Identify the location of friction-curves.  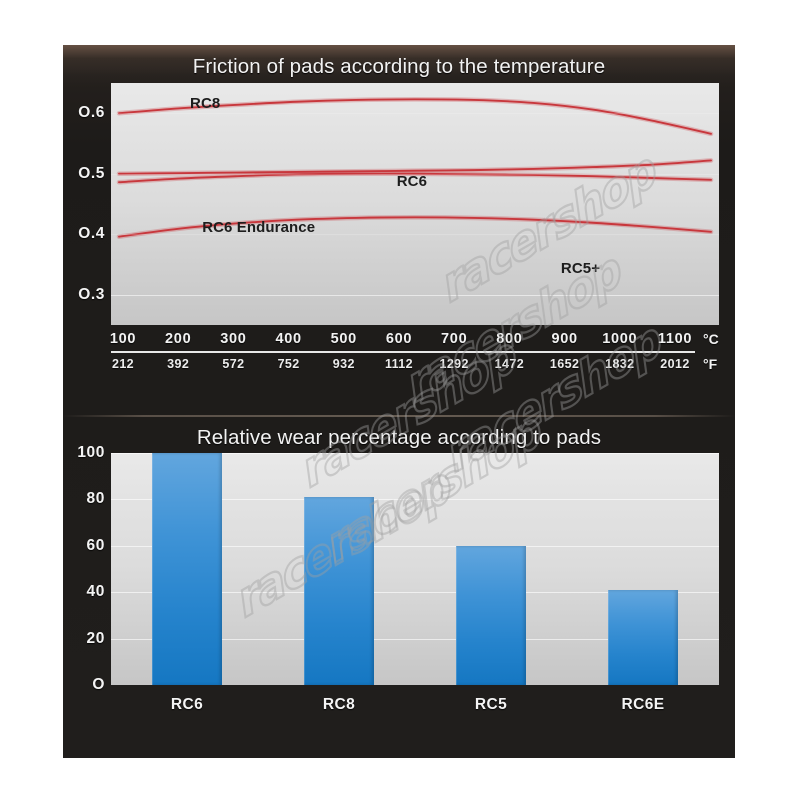
(415, 168).